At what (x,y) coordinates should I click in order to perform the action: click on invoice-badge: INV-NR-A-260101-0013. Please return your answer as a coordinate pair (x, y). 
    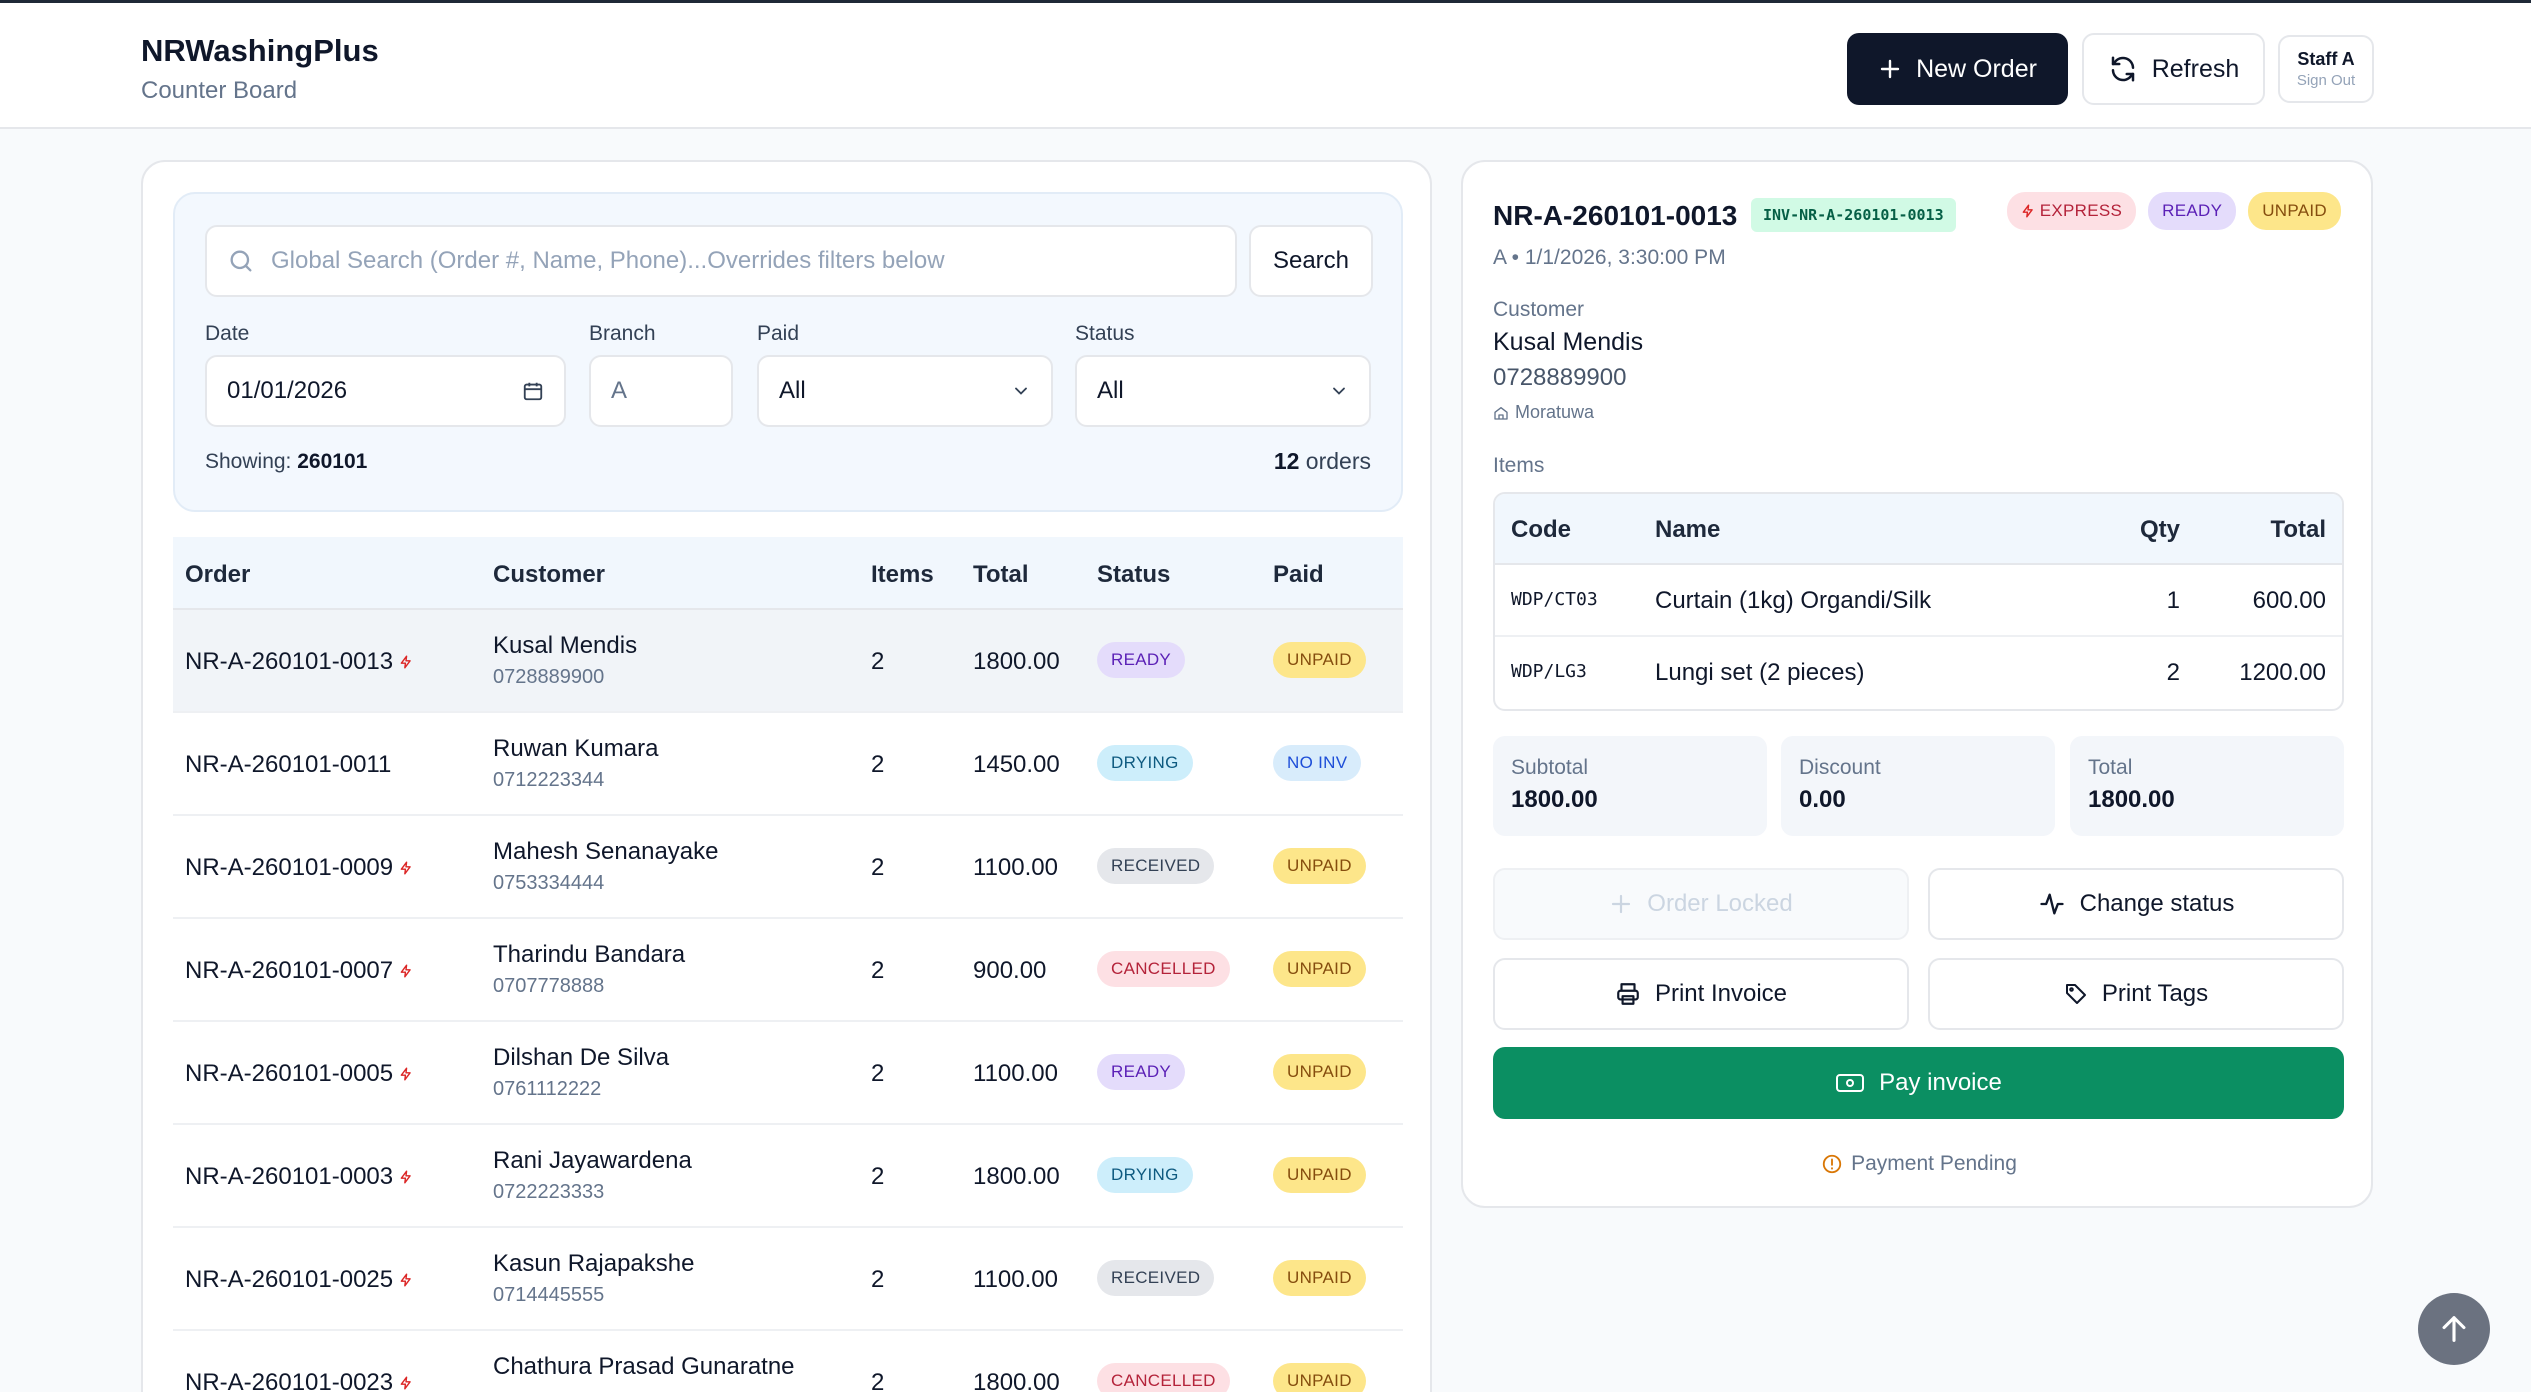
    Looking at the image, I should click on (1853, 215).